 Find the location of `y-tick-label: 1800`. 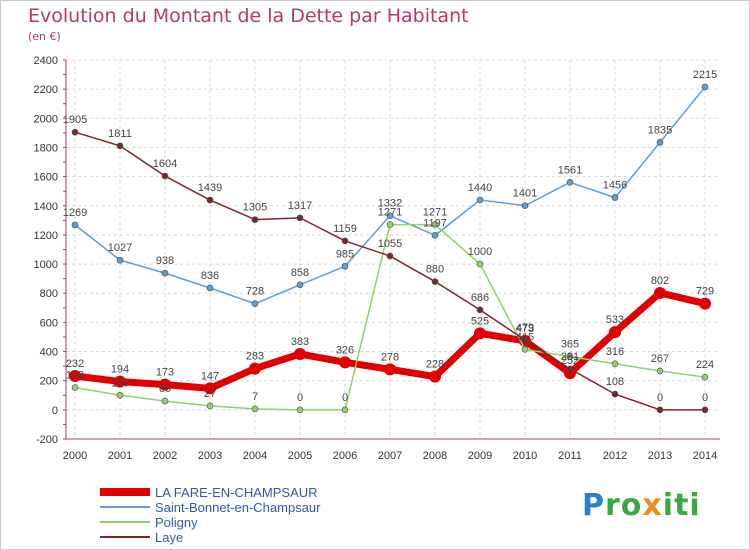

y-tick-label: 1800 is located at coordinates (46, 148).